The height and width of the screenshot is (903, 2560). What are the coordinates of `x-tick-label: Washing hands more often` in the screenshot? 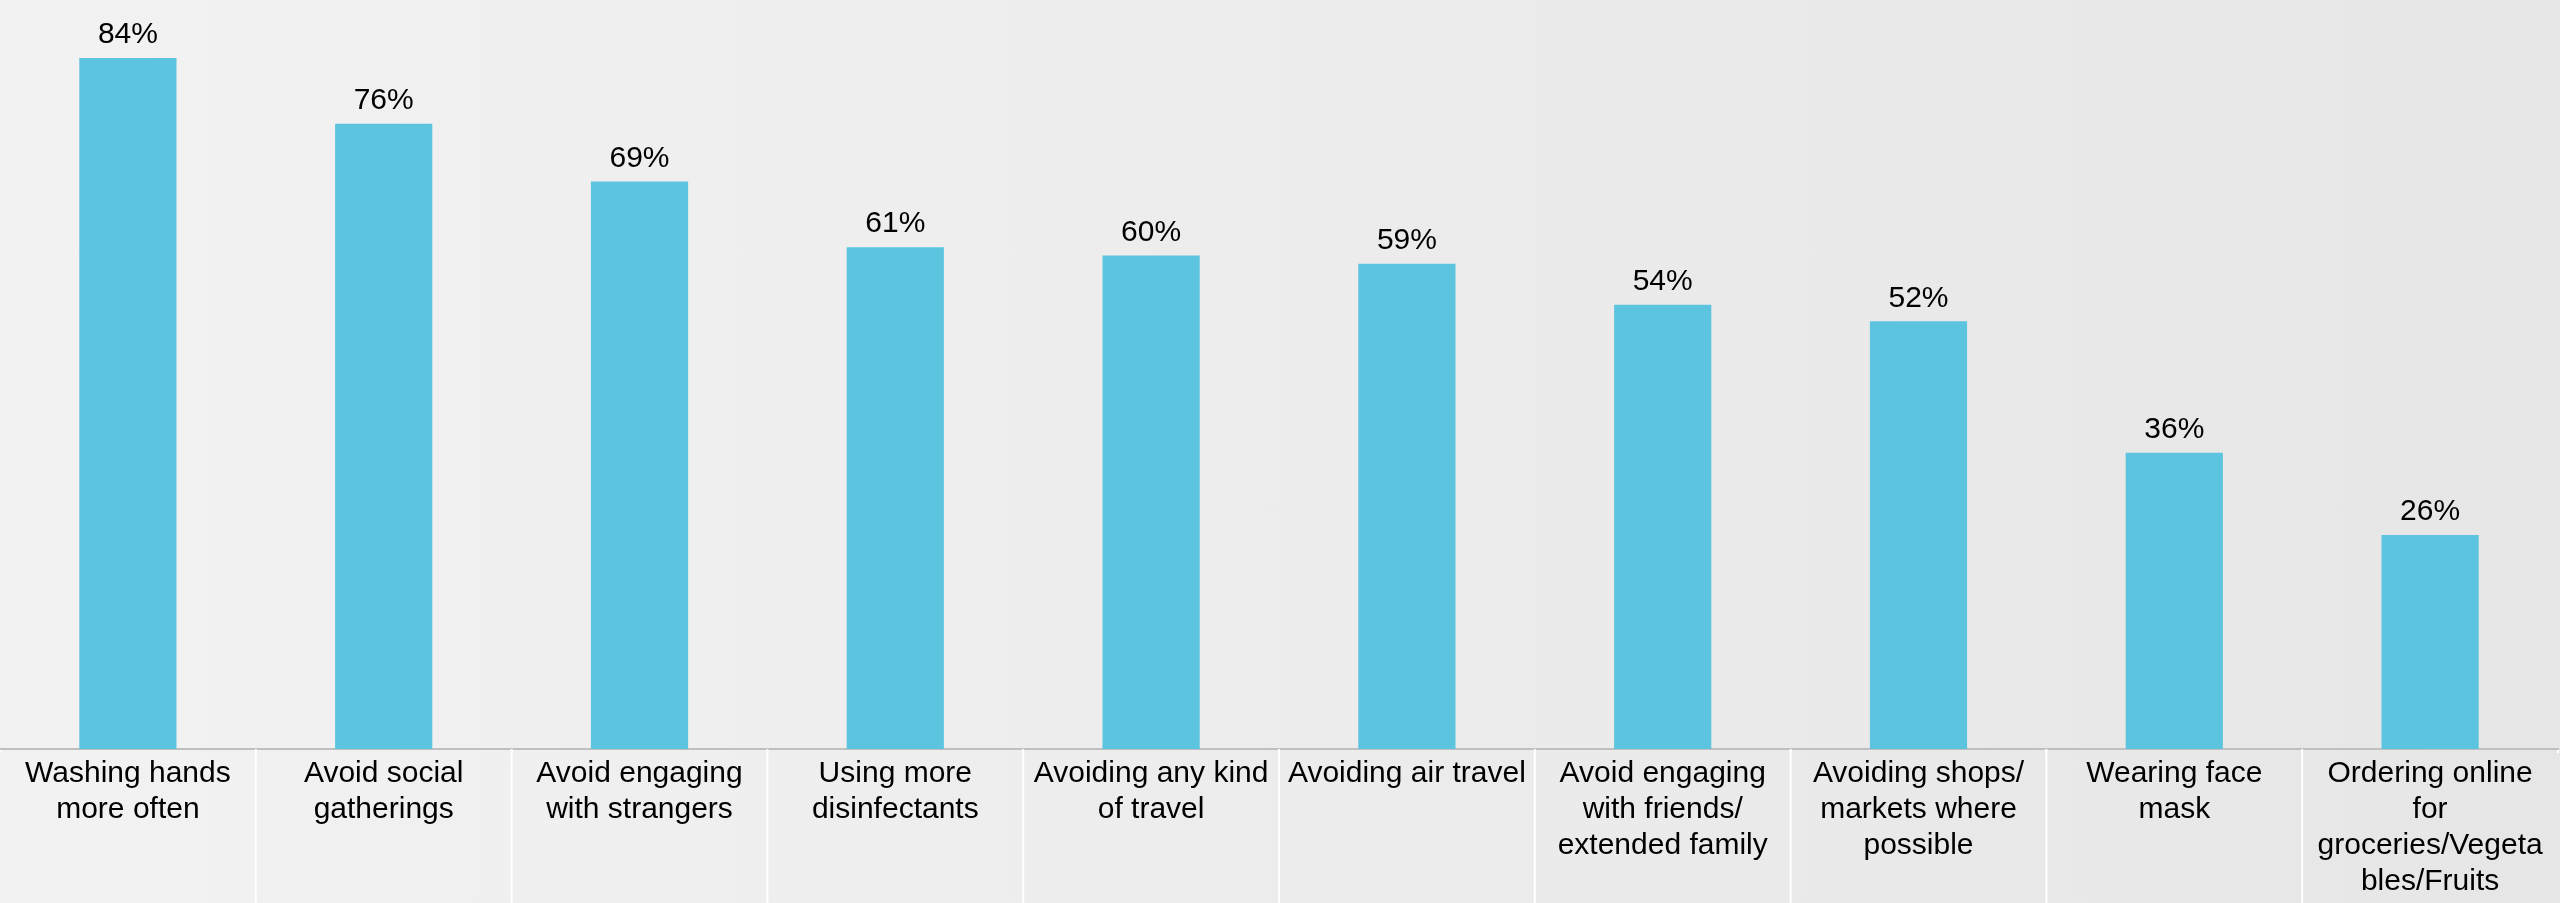 It's located at (128, 790).